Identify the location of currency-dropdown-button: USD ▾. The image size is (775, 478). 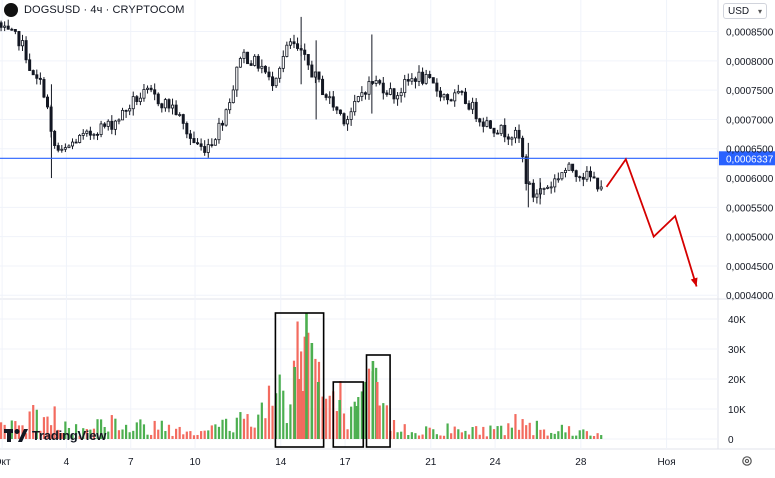
(745, 11).